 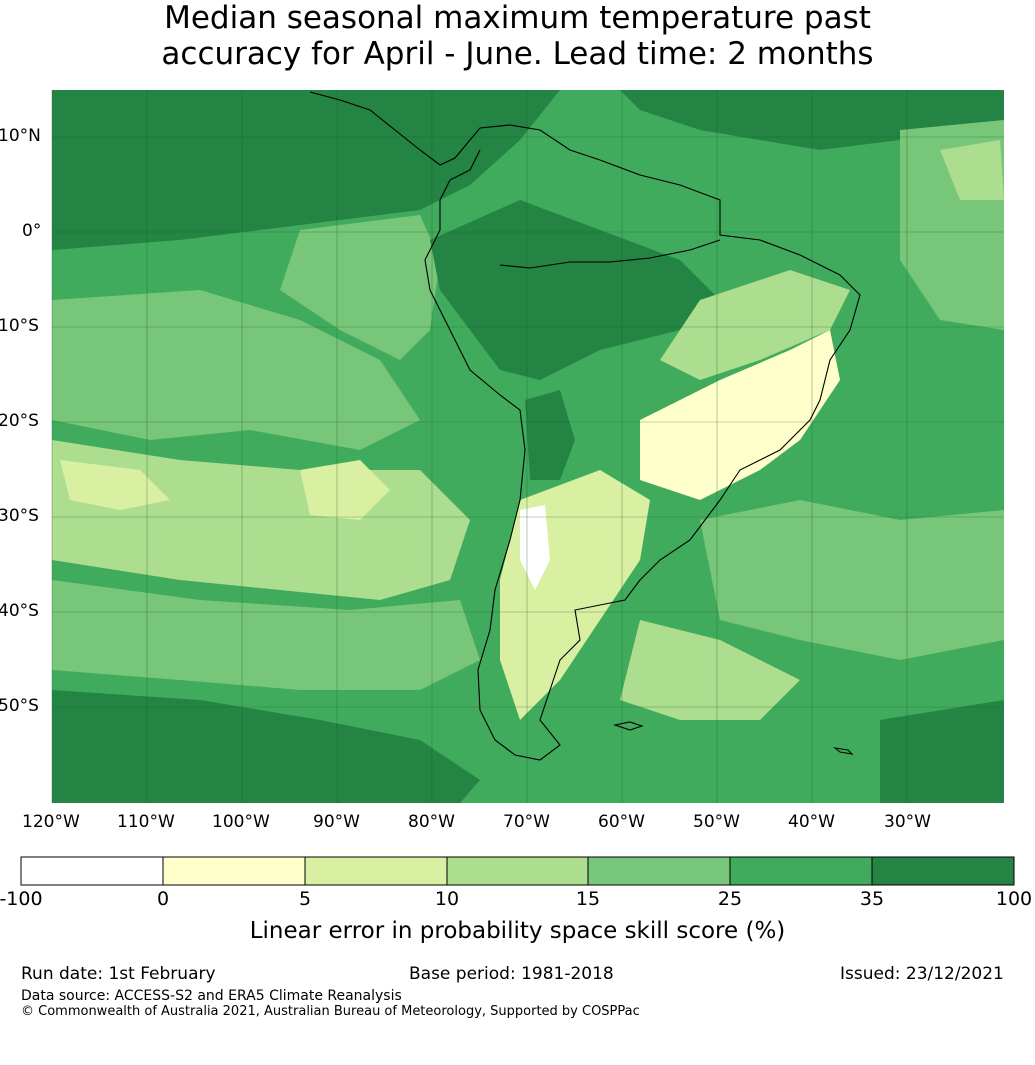 What do you see at coordinates (628, 726) in the screenshot?
I see `falklands` at bounding box center [628, 726].